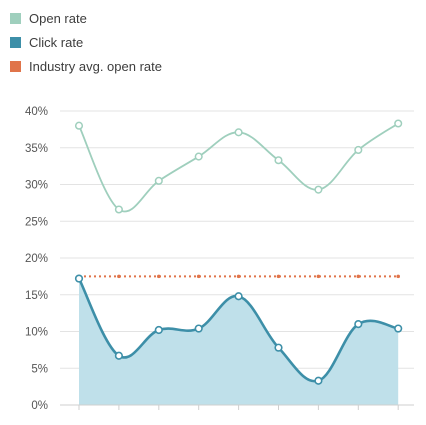  What do you see at coordinates (95, 66) in the screenshot?
I see `legend-label-industry-avg: Industry avg. open rate` at bounding box center [95, 66].